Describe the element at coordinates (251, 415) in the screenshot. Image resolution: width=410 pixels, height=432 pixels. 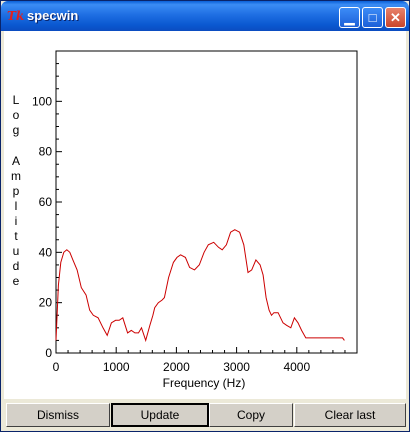
I see `copy-button: Copy` at that location.